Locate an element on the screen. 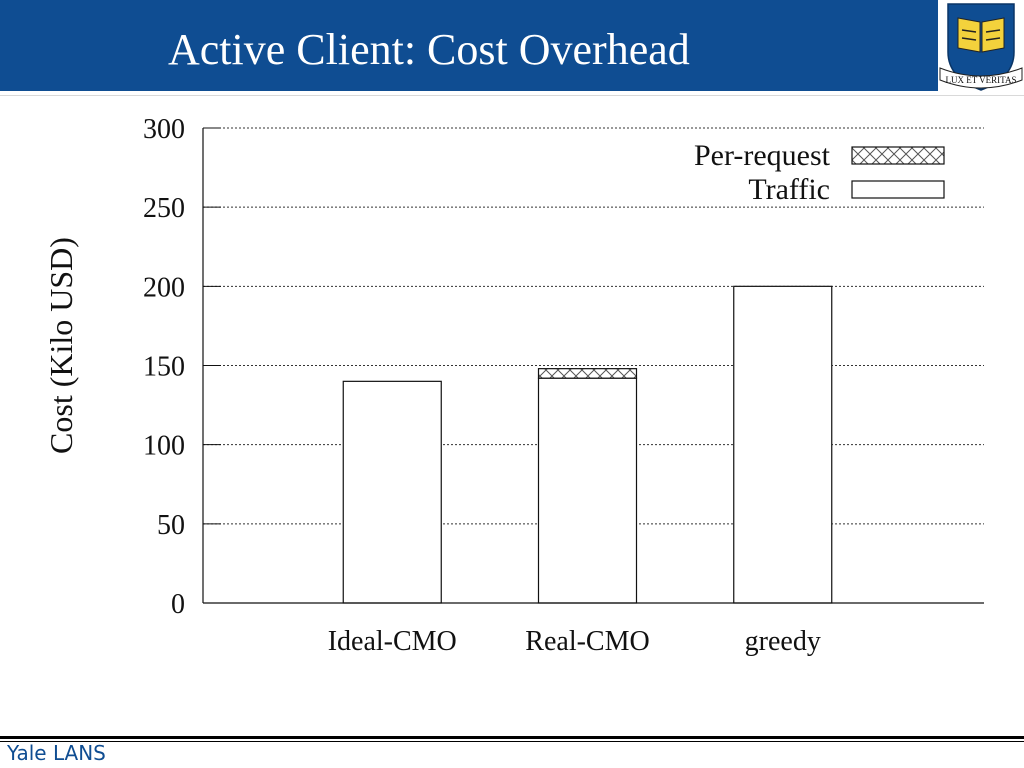 The width and height of the screenshot is (1024, 768). title-rule is located at coordinates (512, 93).